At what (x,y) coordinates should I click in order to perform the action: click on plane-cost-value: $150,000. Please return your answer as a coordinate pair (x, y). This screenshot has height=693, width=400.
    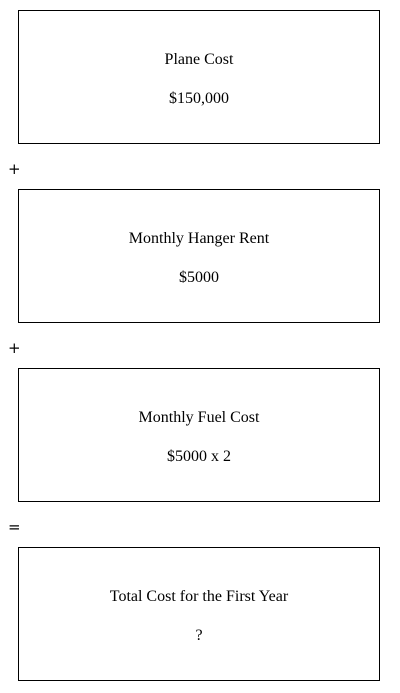
    Looking at the image, I should click on (199, 98).